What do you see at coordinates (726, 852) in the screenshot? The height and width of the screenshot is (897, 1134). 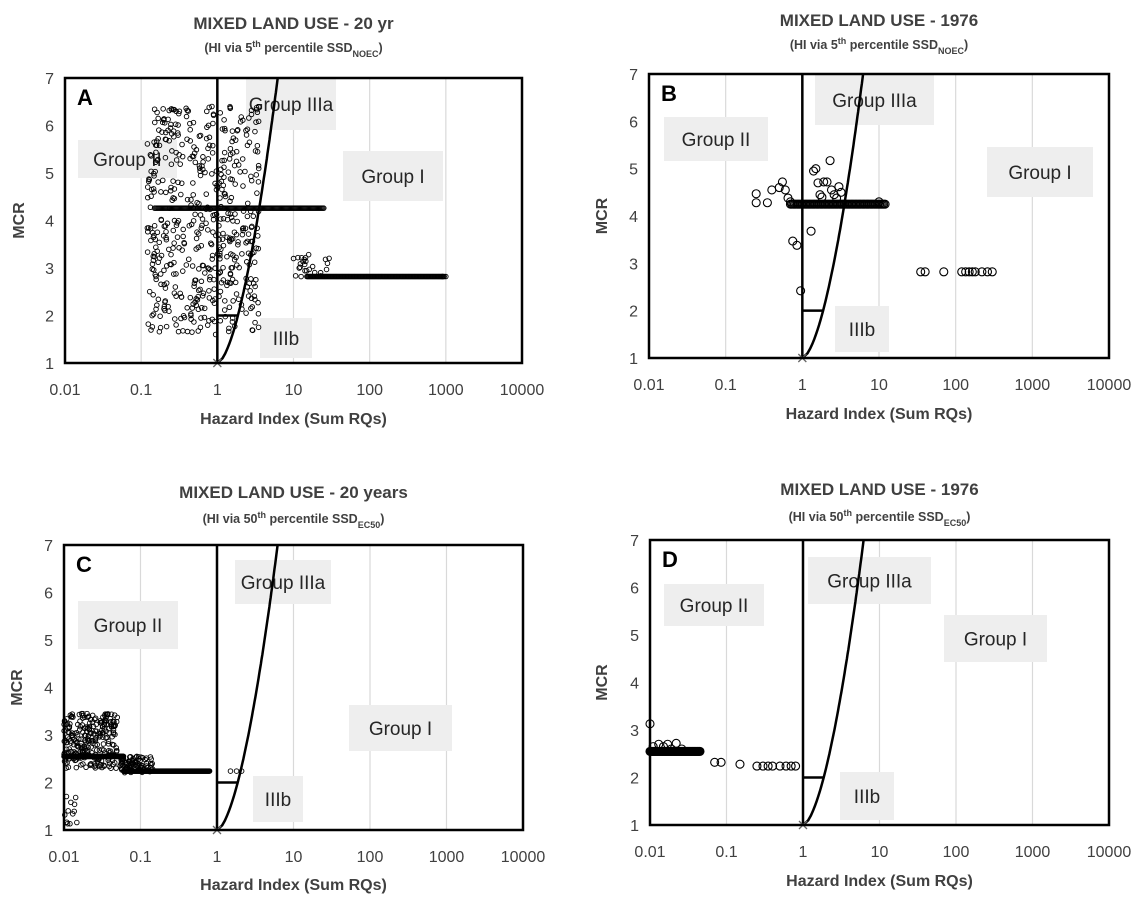 I see `x-tick-label: 0.1` at bounding box center [726, 852].